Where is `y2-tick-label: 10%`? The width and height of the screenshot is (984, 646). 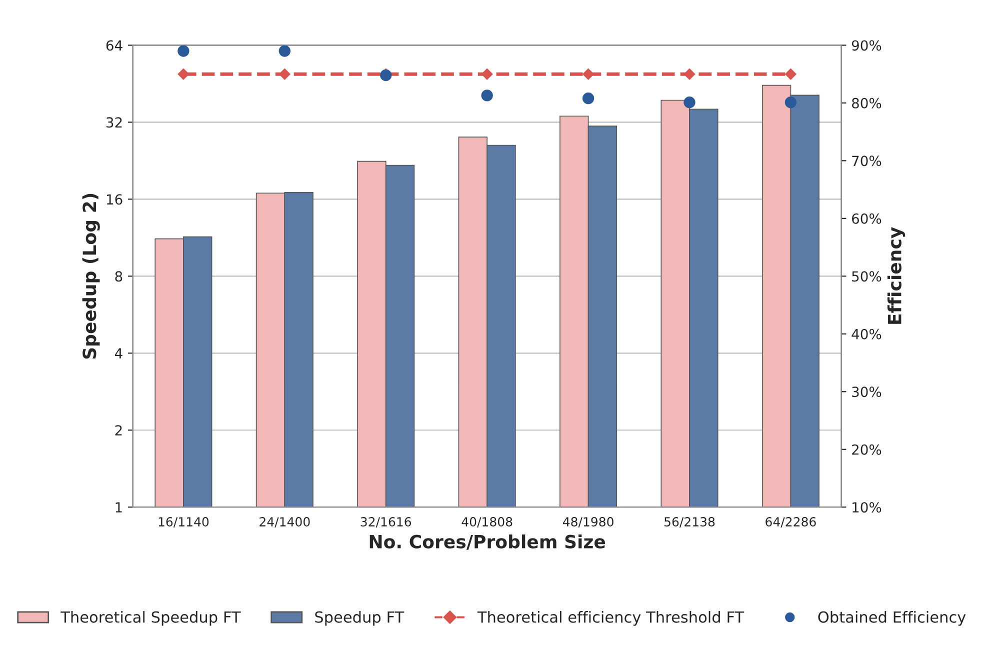
y2-tick-label: 10% is located at coordinates (867, 507).